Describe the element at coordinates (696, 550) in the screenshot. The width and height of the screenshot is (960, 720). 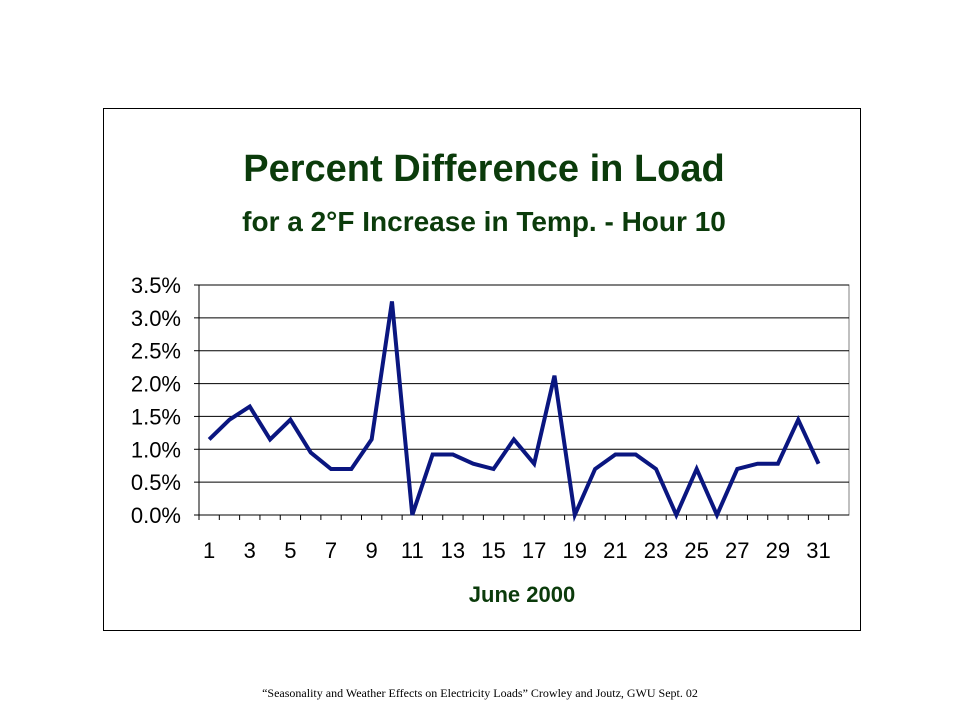
I see `x-tick-label: 25` at that location.